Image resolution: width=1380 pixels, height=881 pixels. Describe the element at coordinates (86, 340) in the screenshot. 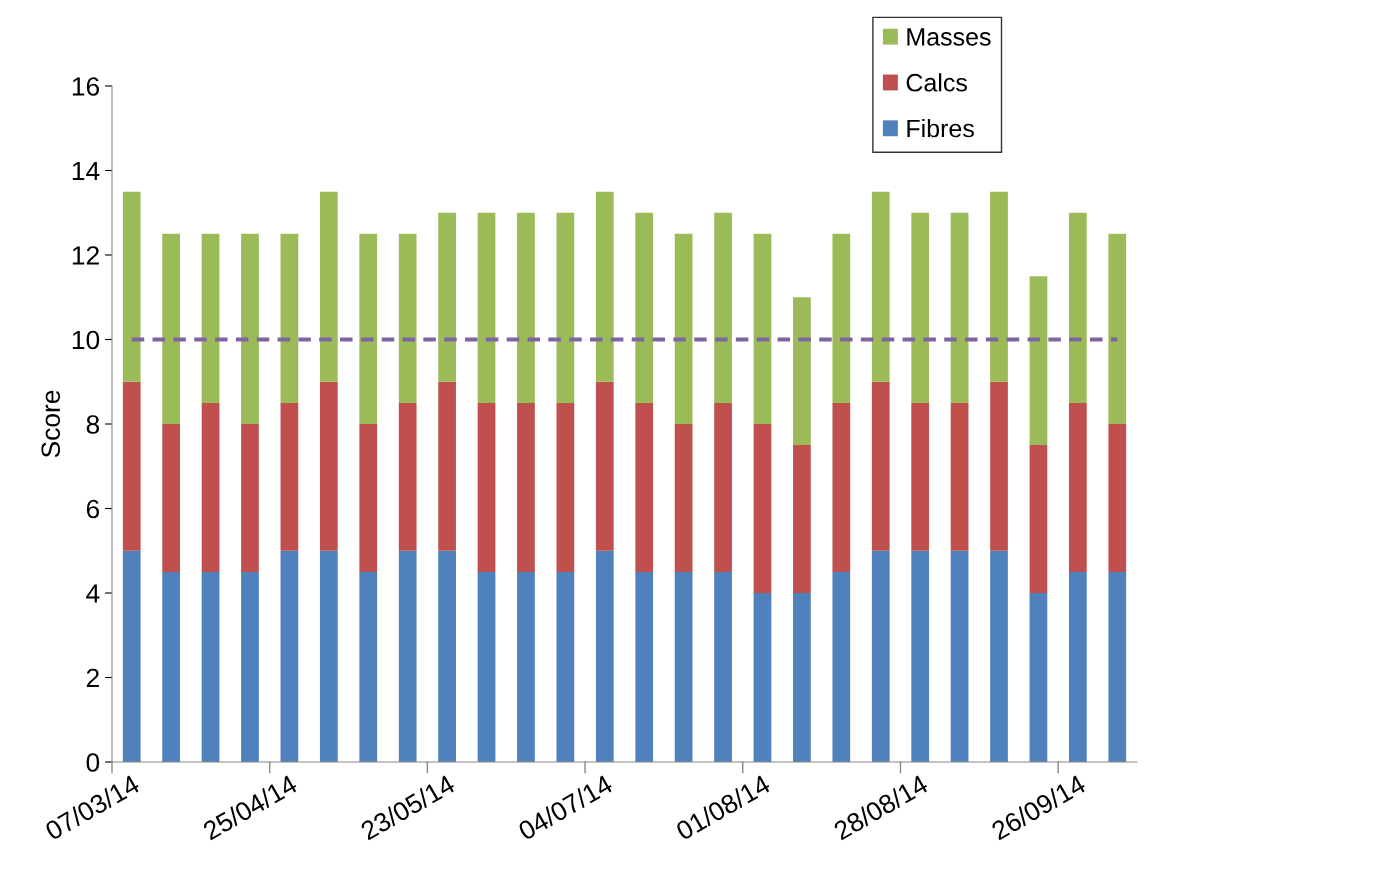

I see `y-tick-label: 10` at that location.